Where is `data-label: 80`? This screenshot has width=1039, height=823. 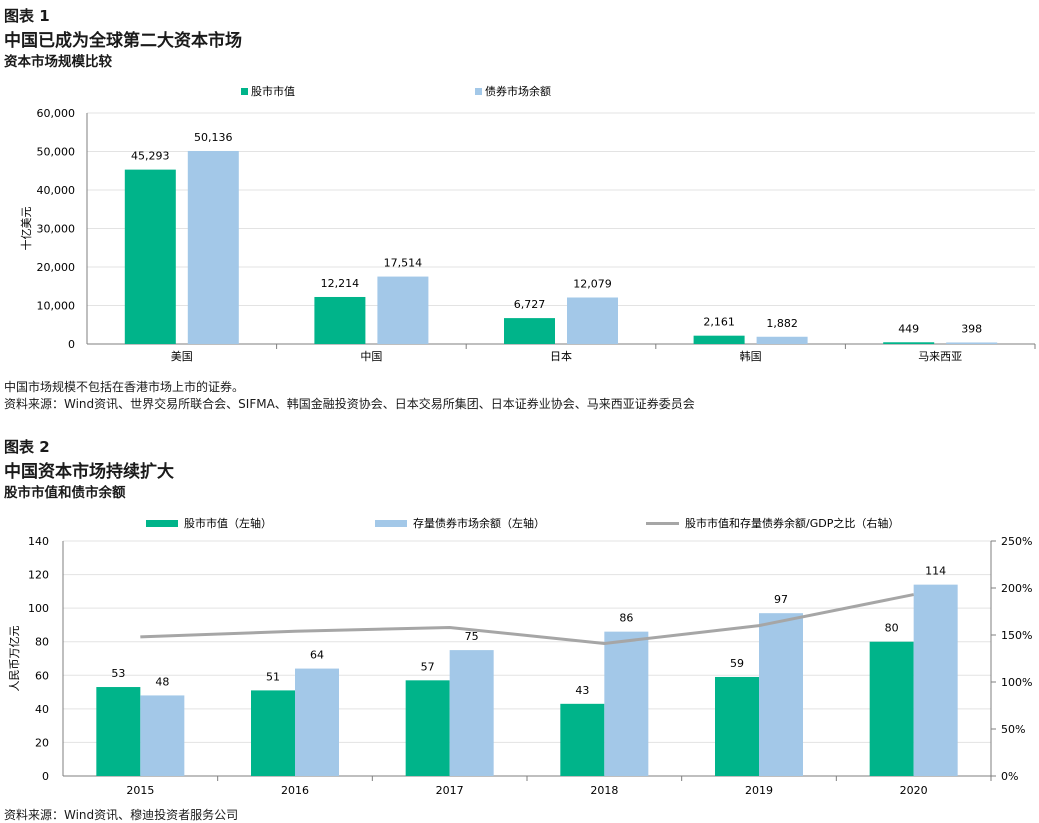
data-label: 80 is located at coordinates (892, 628).